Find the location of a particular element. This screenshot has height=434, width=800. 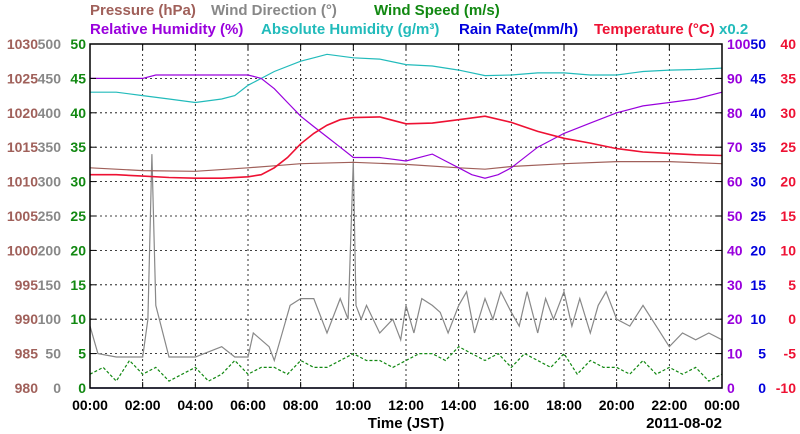

y-tick-label-wind-dir: 250 is located at coordinates (50, 216).